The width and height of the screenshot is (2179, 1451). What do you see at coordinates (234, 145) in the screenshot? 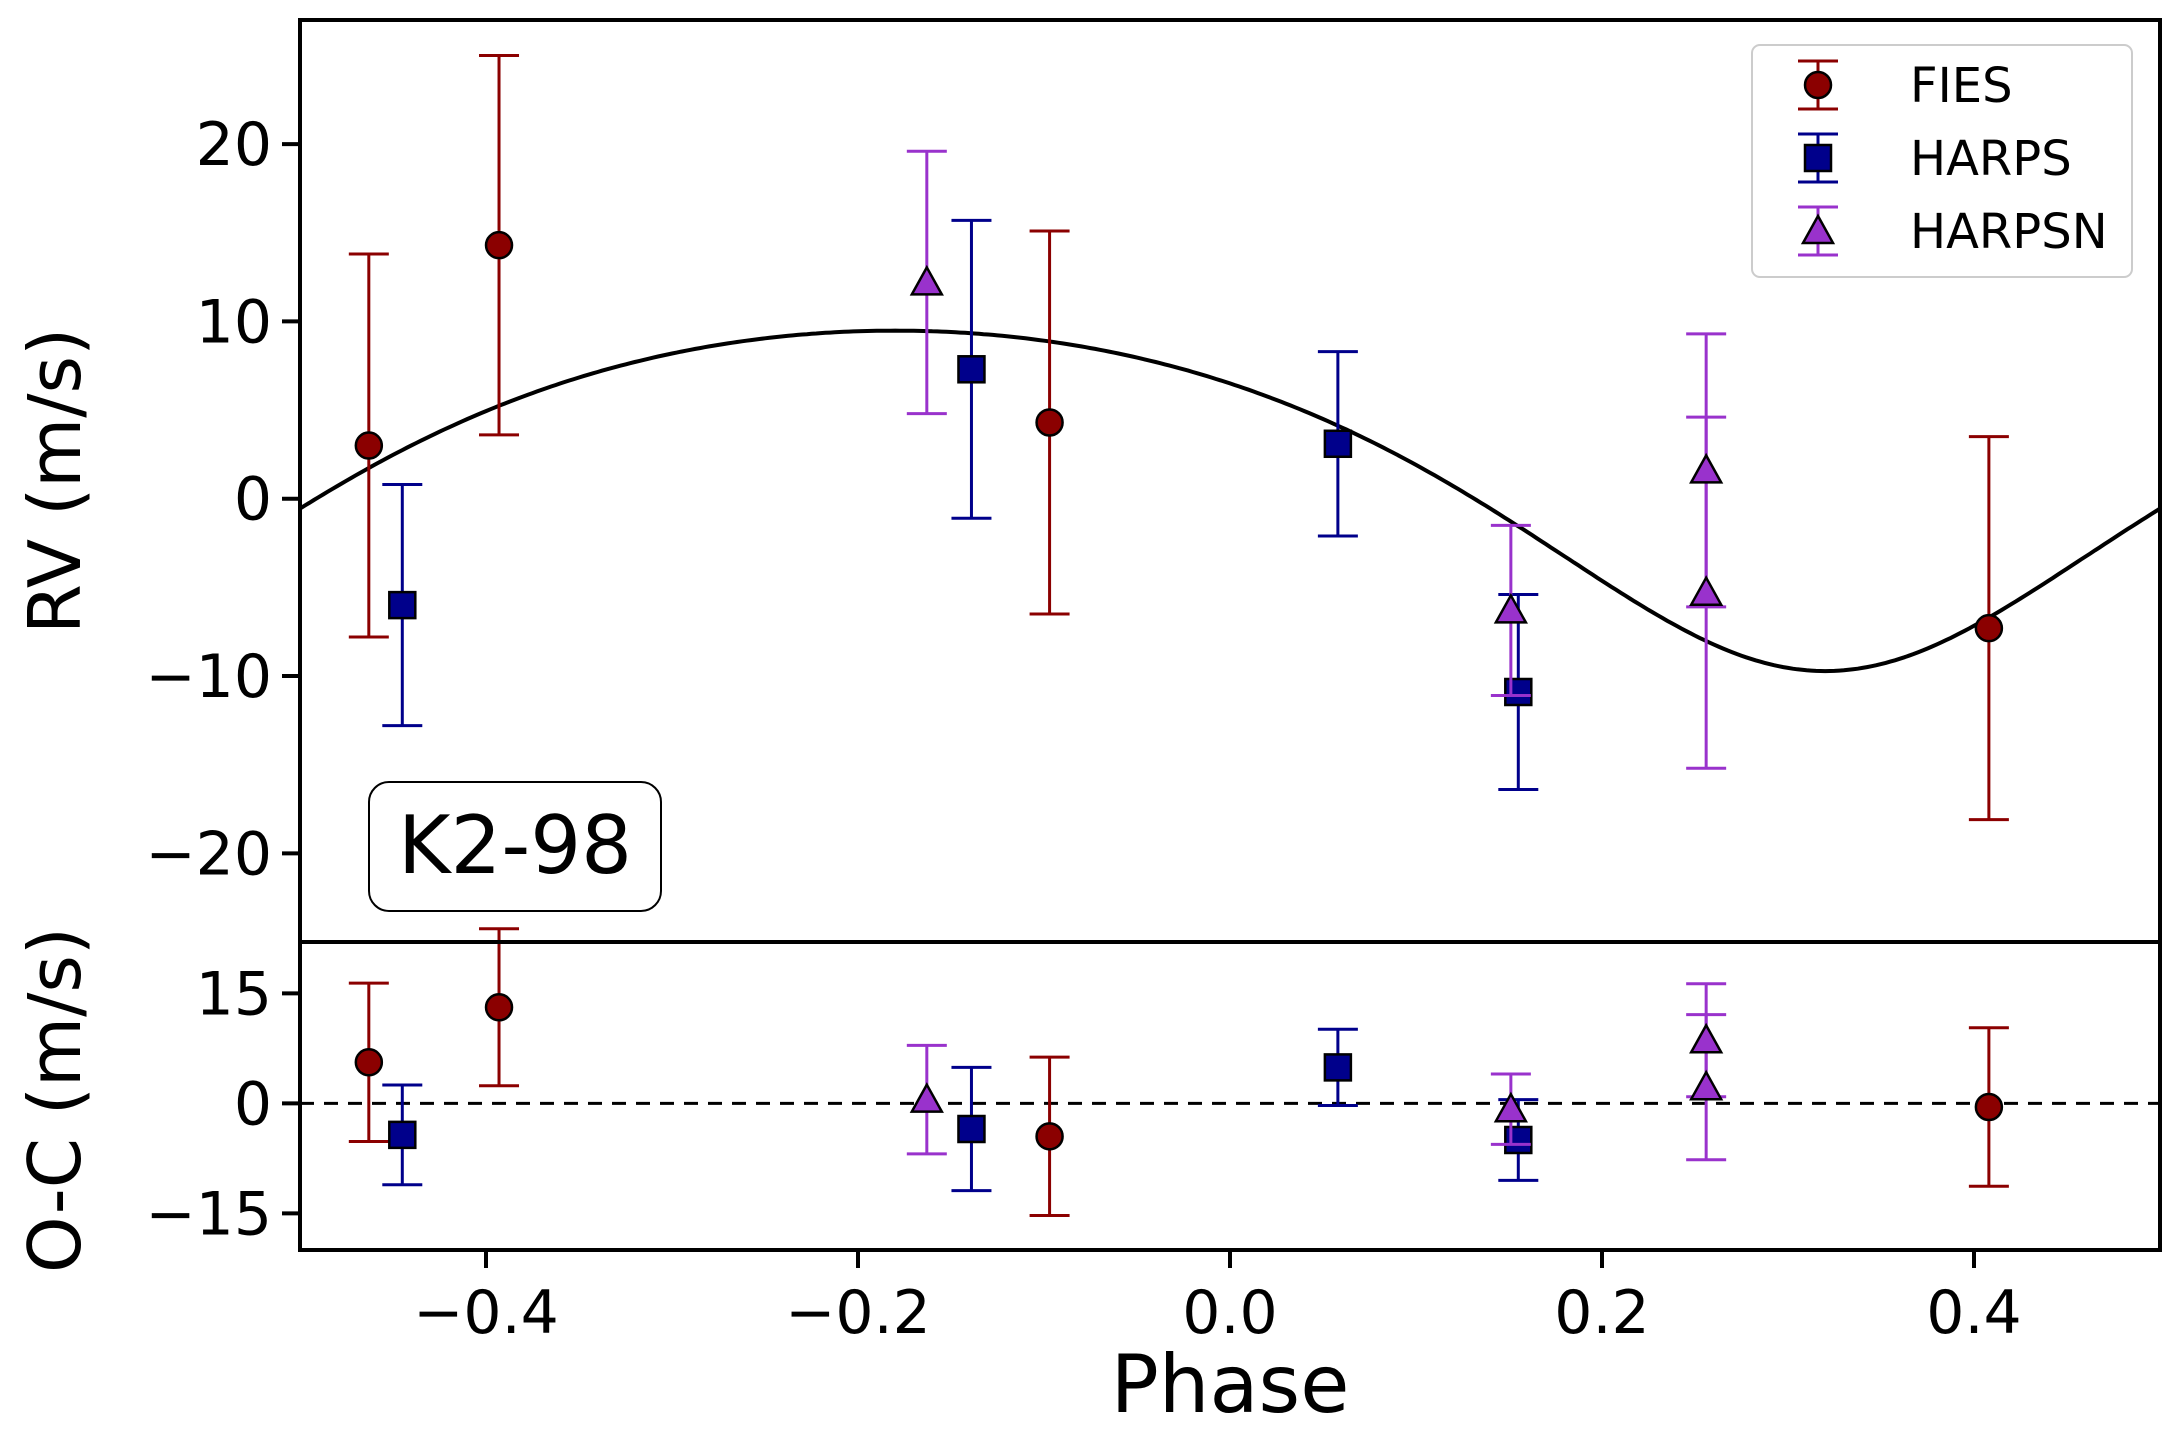
I see `rv-y-tick-label: 20` at bounding box center [234, 145].